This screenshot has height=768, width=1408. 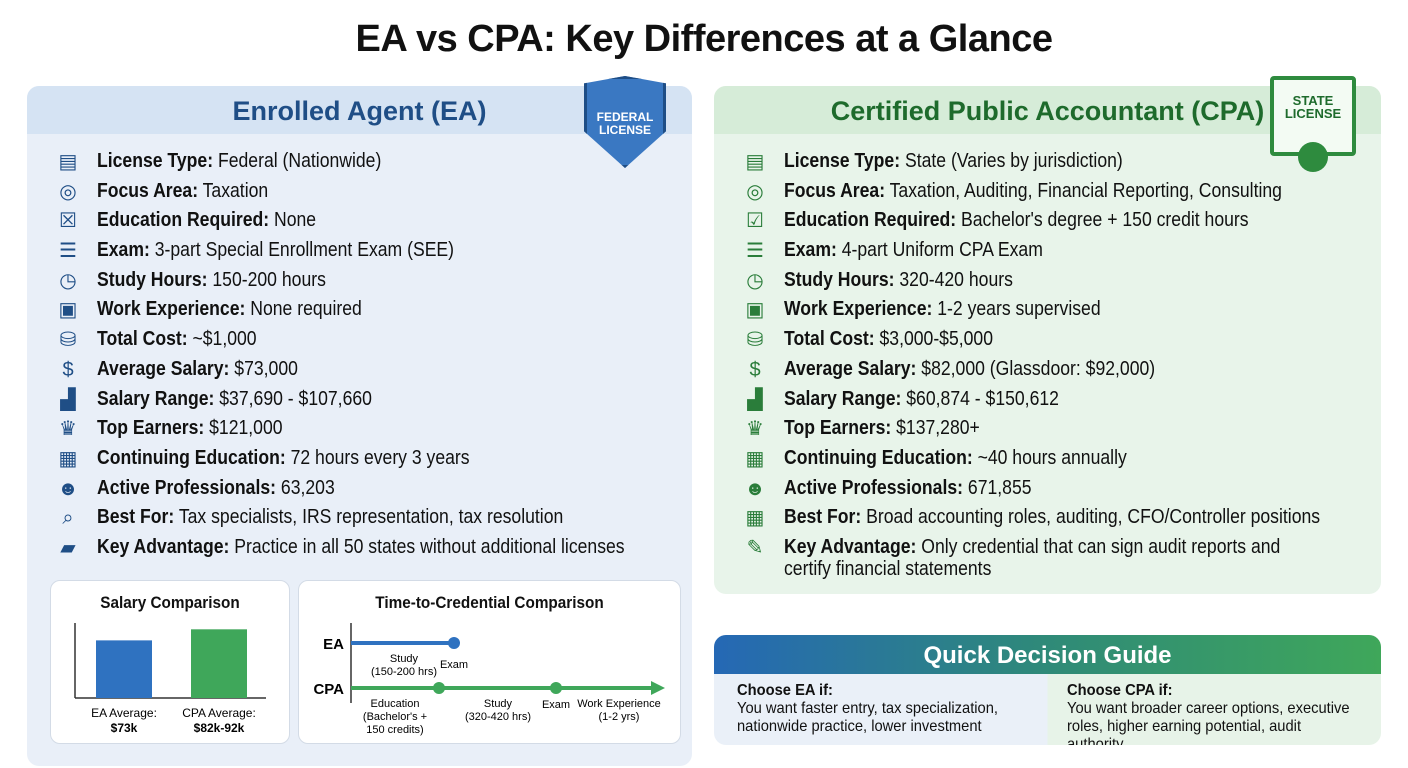 I want to click on row-value: State (Varies by jurisdiction), so click(x=1011, y=161).